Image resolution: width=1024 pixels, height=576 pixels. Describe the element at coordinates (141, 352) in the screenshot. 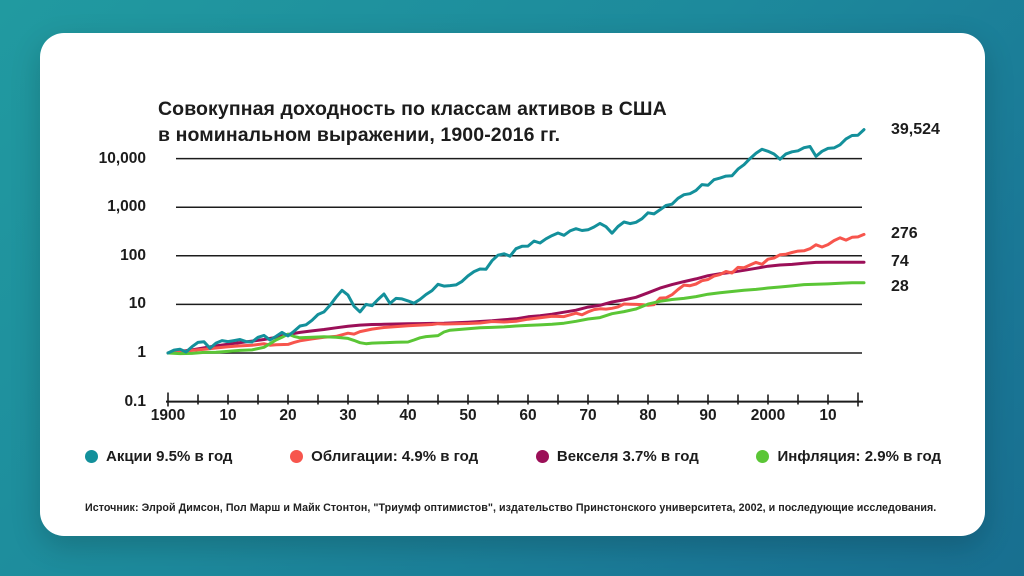

I see `y-tick-label: 1` at that location.